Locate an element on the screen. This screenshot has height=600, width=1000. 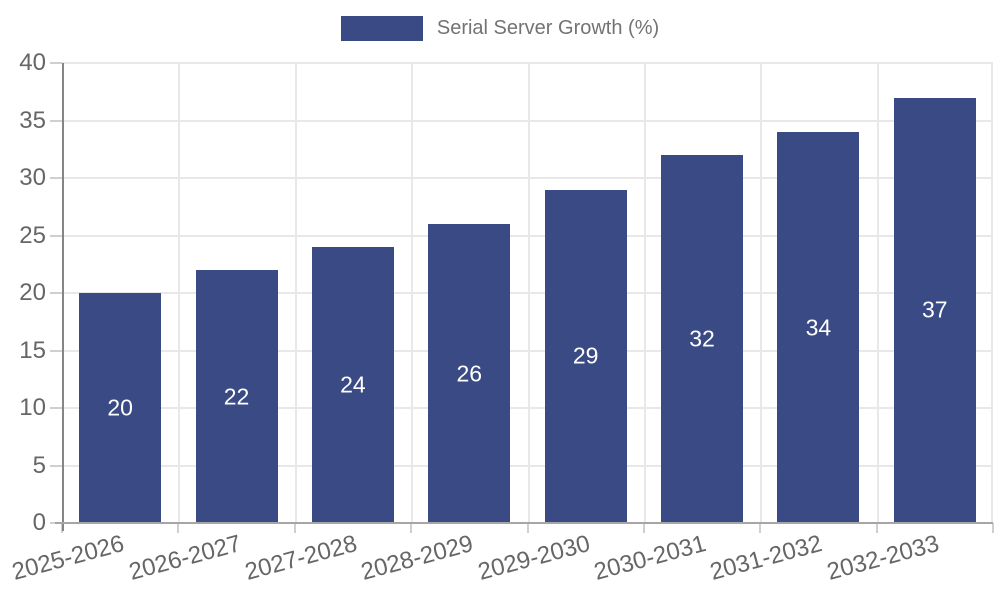
x-tick-label-2031-2032: 2031-2032 is located at coordinates (766, 558).